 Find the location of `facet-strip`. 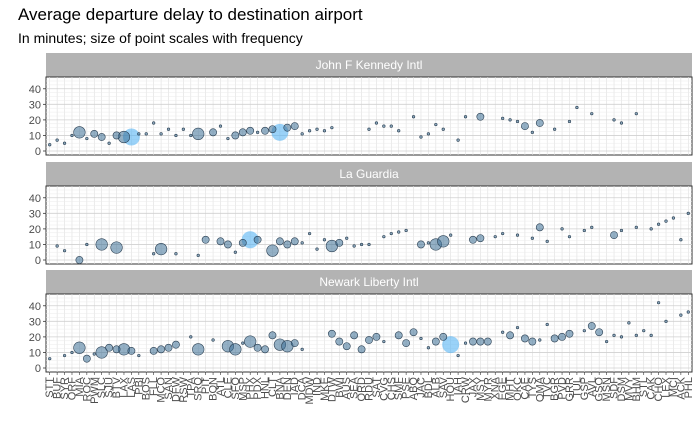

facet-strip is located at coordinates (369, 65).